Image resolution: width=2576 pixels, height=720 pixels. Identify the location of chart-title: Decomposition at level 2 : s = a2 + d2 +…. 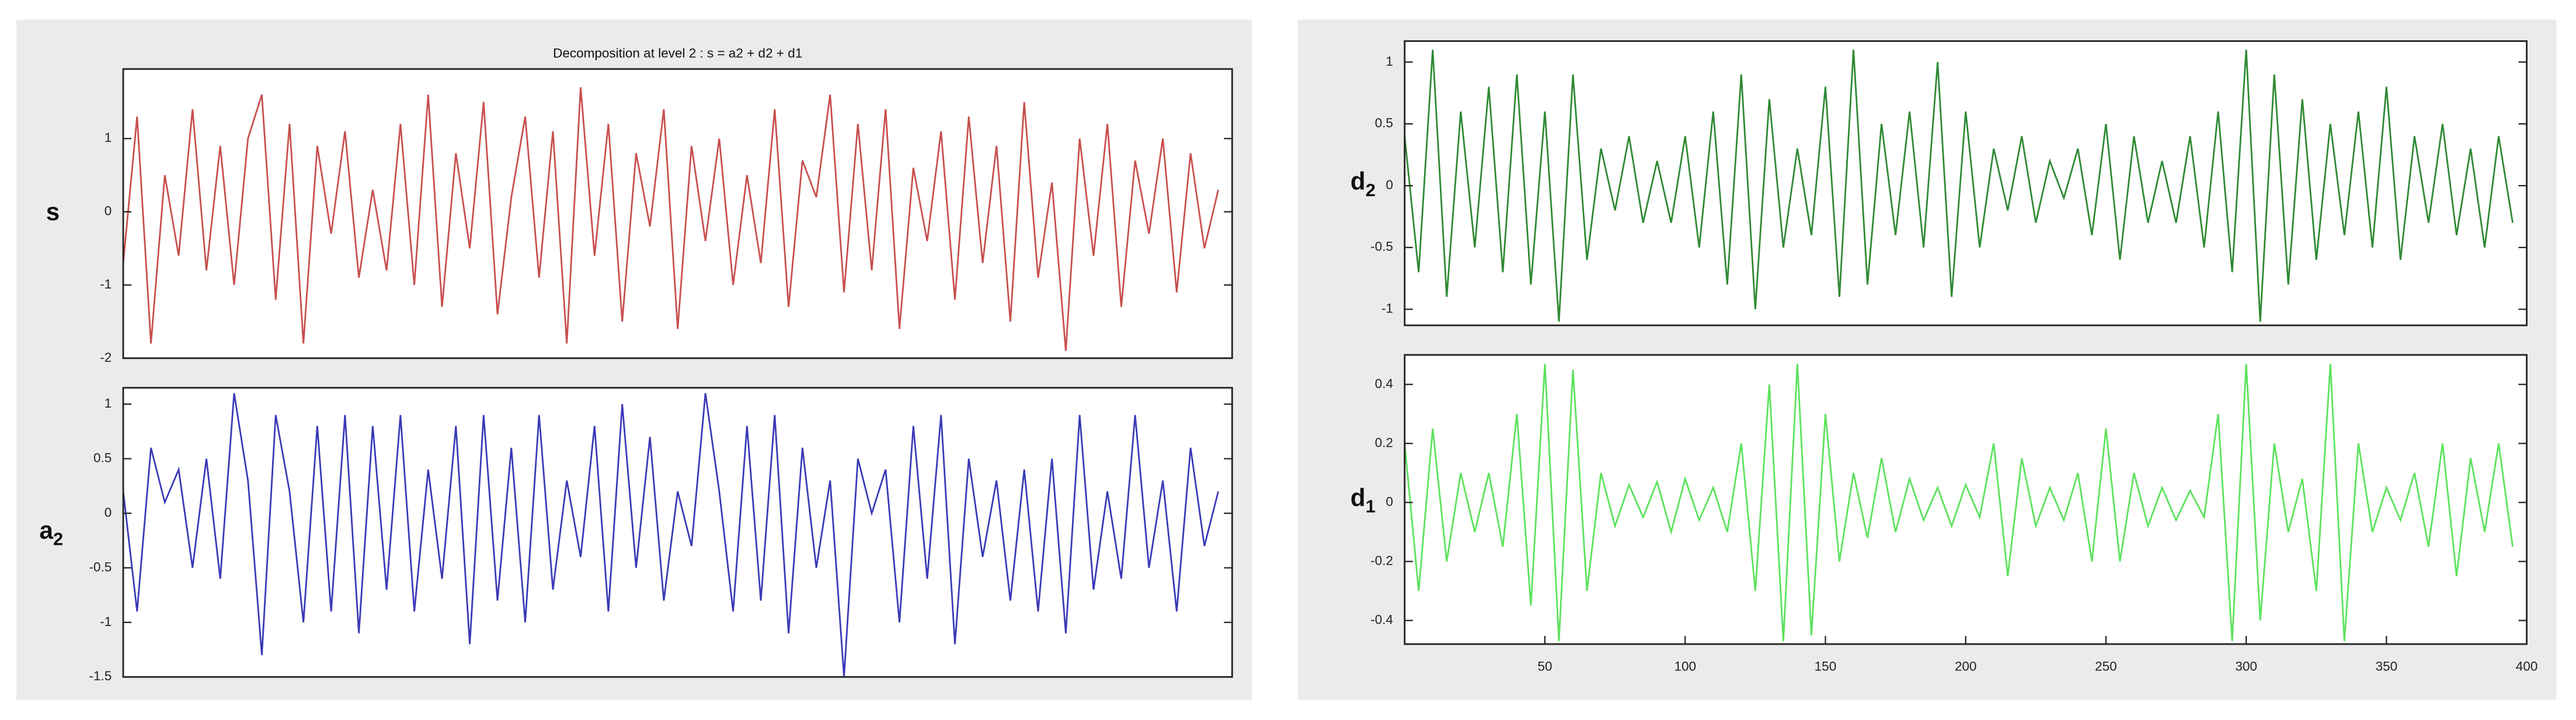
(677, 53).